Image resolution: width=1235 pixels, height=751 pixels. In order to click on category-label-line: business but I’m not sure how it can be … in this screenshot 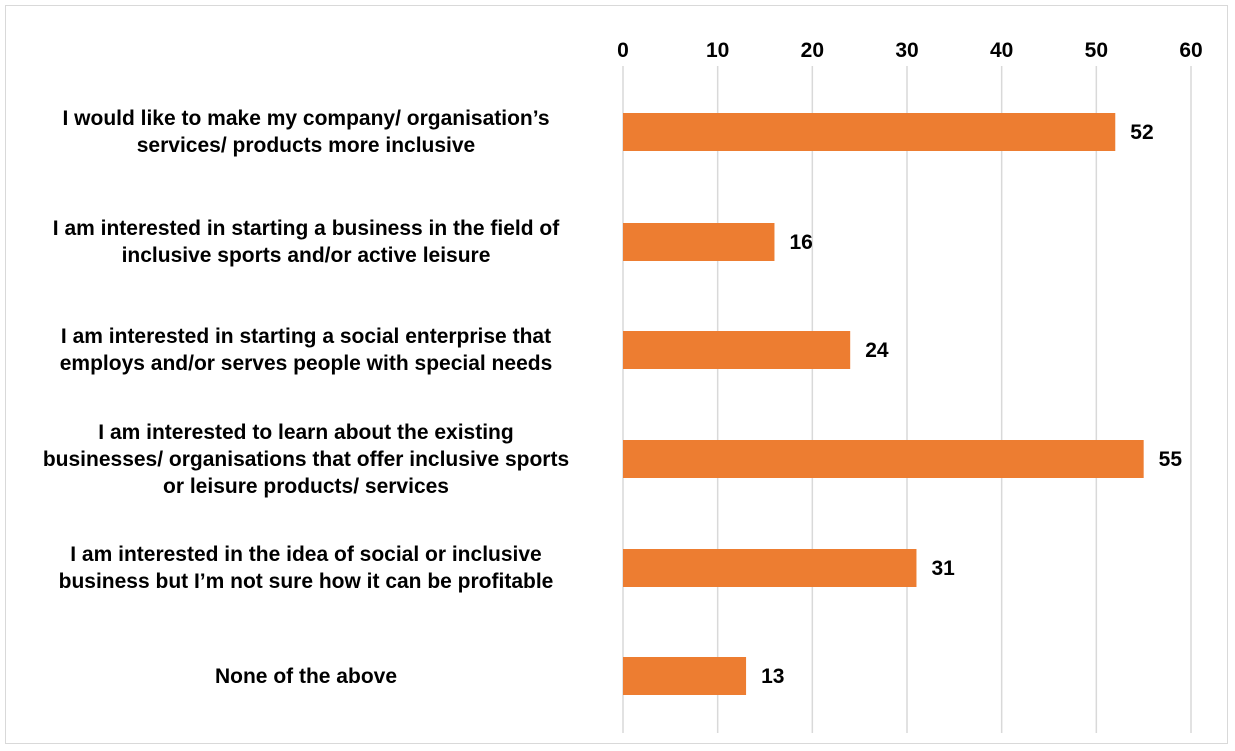, I will do `click(306, 581)`.